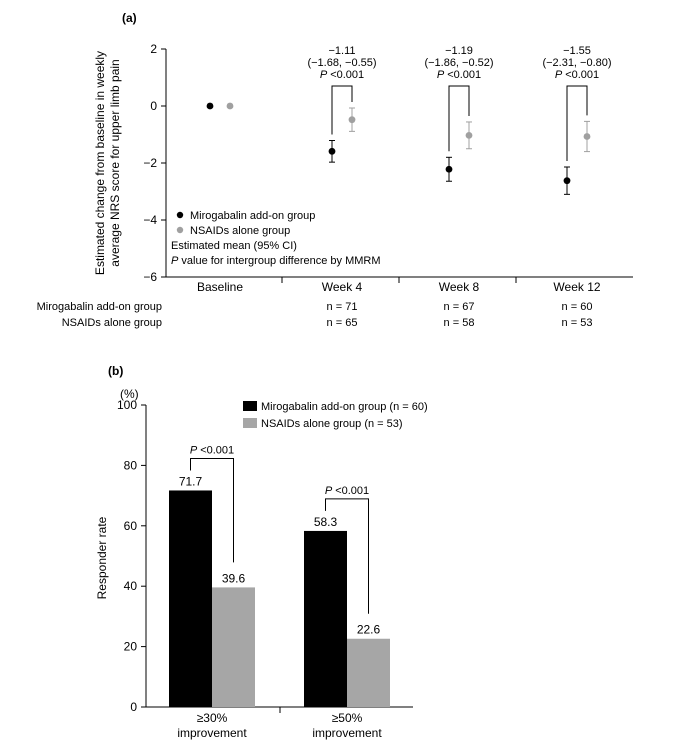 This screenshot has width=690, height=748. What do you see at coordinates (153, 106) in the screenshot?
I see `panel-a-ytick-label: 0` at bounding box center [153, 106].